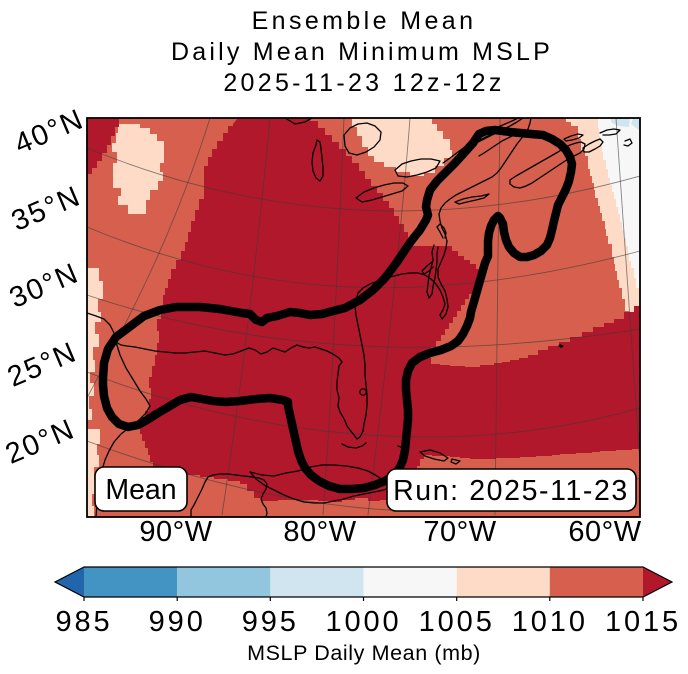  I want to click on svg-text: Daily Mean Minimum MSLP, so click(362, 52).